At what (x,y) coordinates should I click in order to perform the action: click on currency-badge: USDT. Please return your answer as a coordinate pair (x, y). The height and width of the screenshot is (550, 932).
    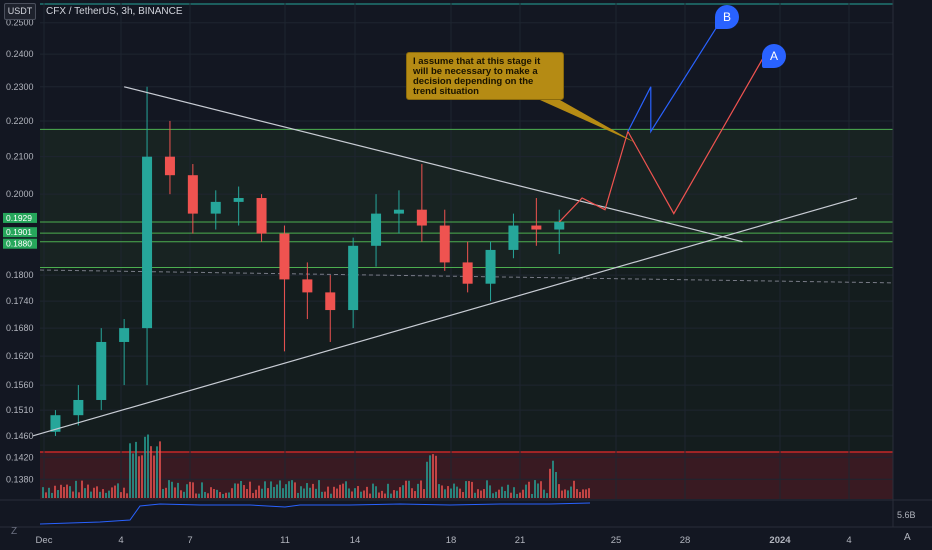
    Looking at the image, I should click on (20, 11).